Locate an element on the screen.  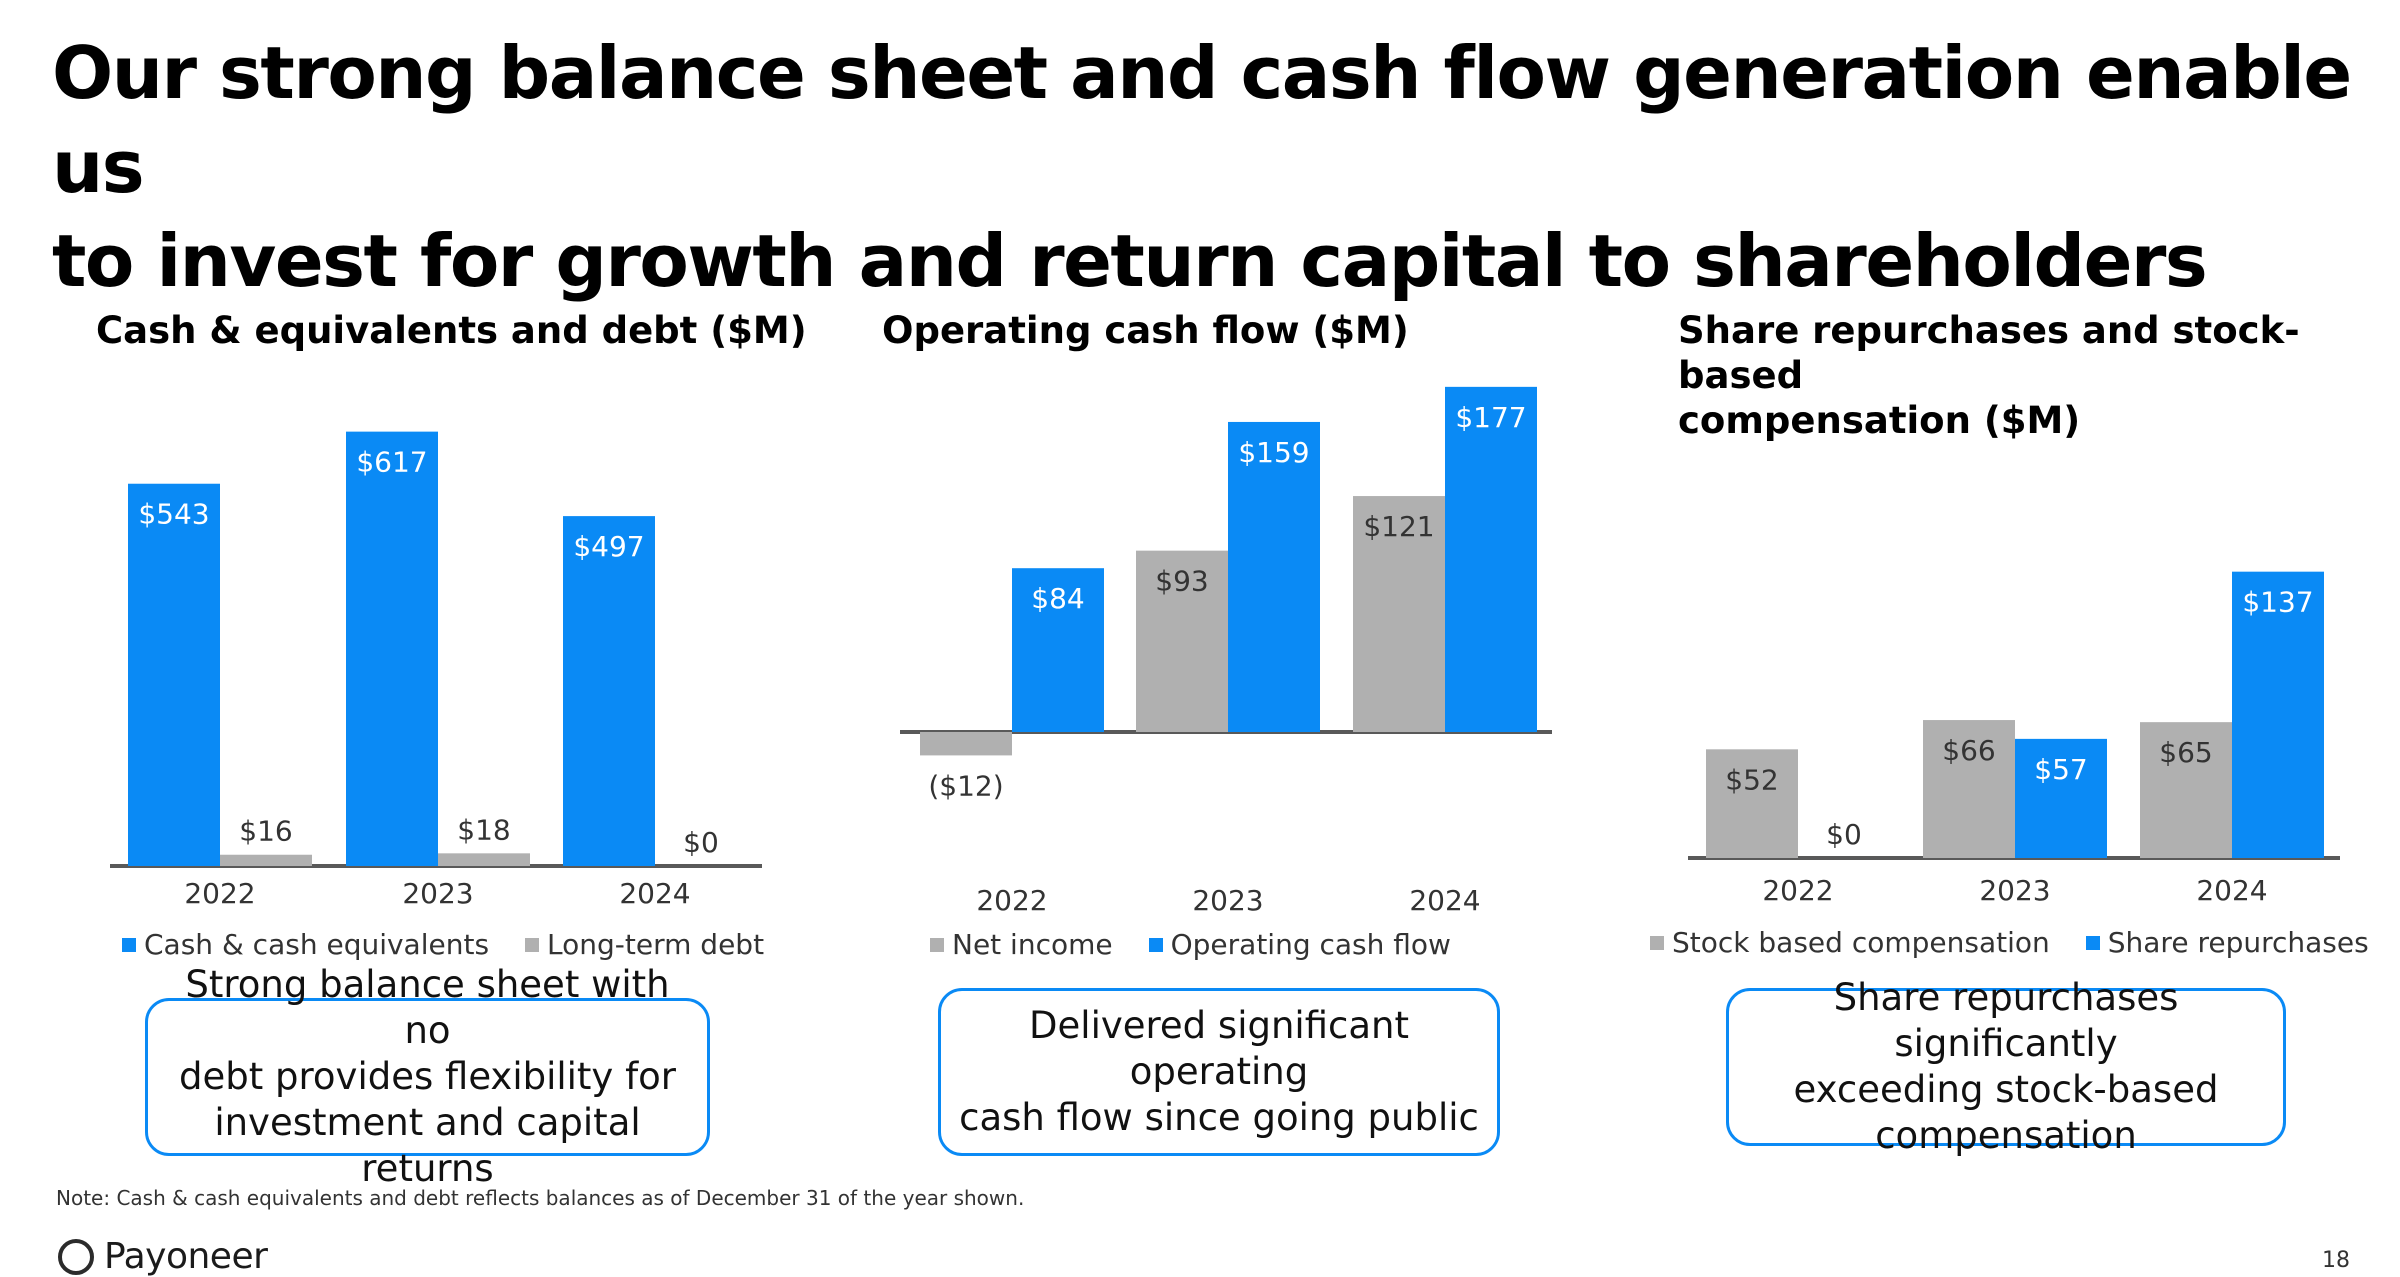
legend-label-debt: Long-term debt is located at coordinates (656, 944).